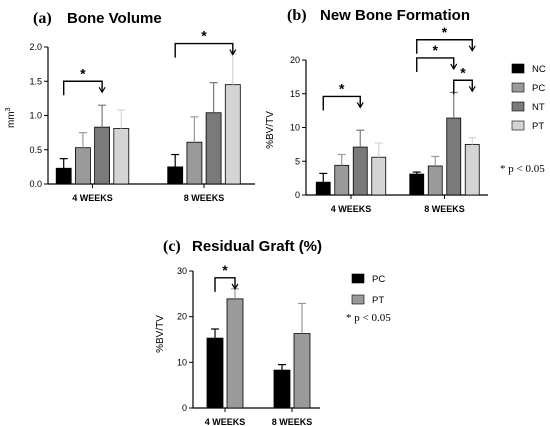 This screenshot has height=426, width=550. Describe the element at coordinates (378, 279) in the screenshot. I see `panel-c-legend-label: PC` at that location.